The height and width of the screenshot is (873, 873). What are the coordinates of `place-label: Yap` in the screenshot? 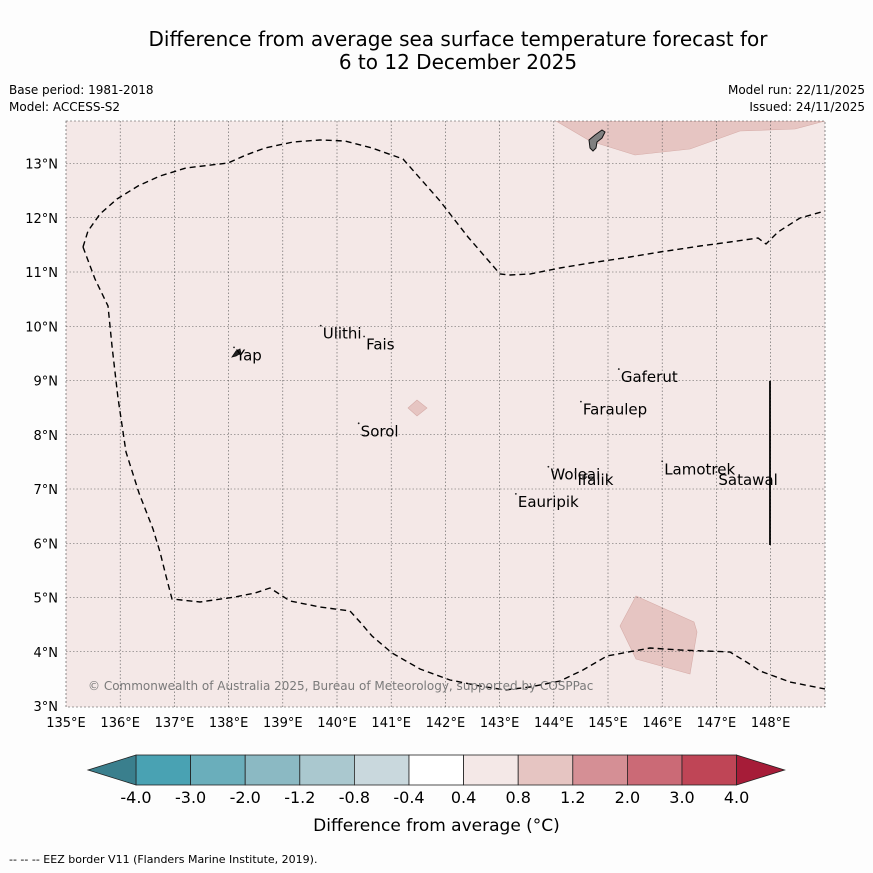 It's located at (248, 355).